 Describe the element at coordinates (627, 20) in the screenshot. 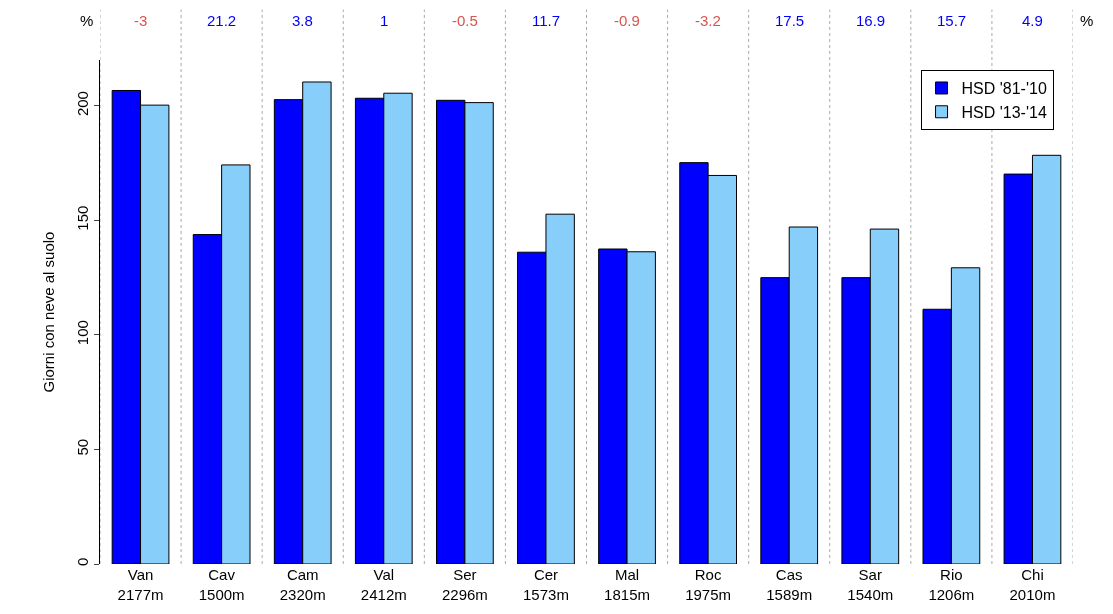

I see `text: -0.9` at that location.